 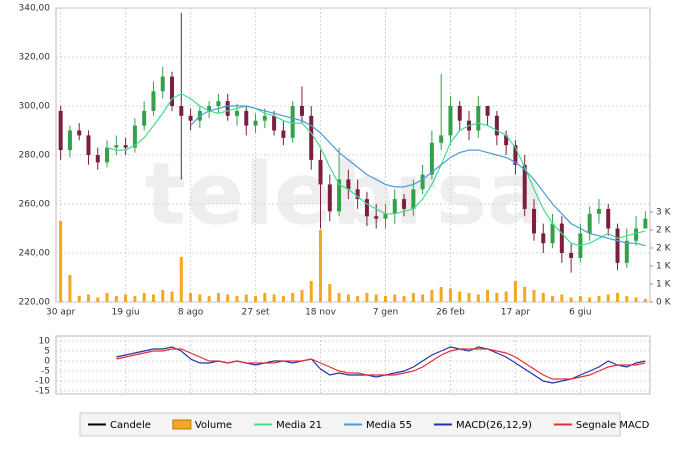 What do you see at coordinates (664, 231) in the screenshot?
I see `y2-tick-label: 2 K` at bounding box center [664, 231].